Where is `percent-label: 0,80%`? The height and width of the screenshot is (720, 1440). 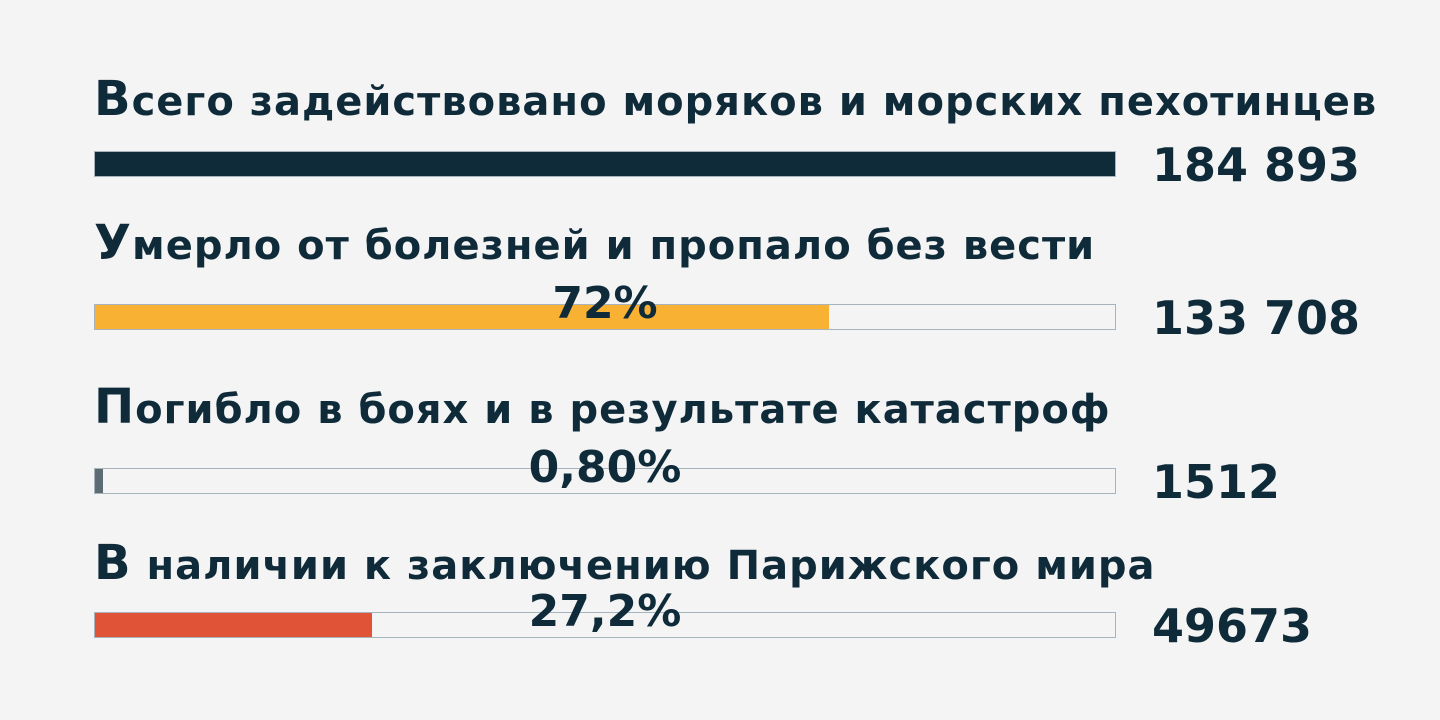 percent-label: 0,80% is located at coordinates (605, 467).